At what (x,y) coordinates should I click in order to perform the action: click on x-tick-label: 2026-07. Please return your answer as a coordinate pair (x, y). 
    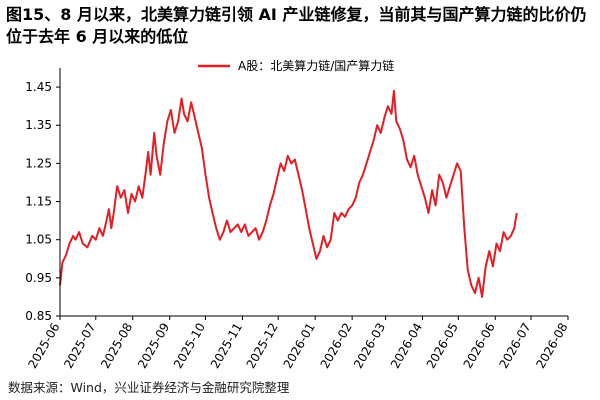
    Looking at the image, I should click on (514, 346).